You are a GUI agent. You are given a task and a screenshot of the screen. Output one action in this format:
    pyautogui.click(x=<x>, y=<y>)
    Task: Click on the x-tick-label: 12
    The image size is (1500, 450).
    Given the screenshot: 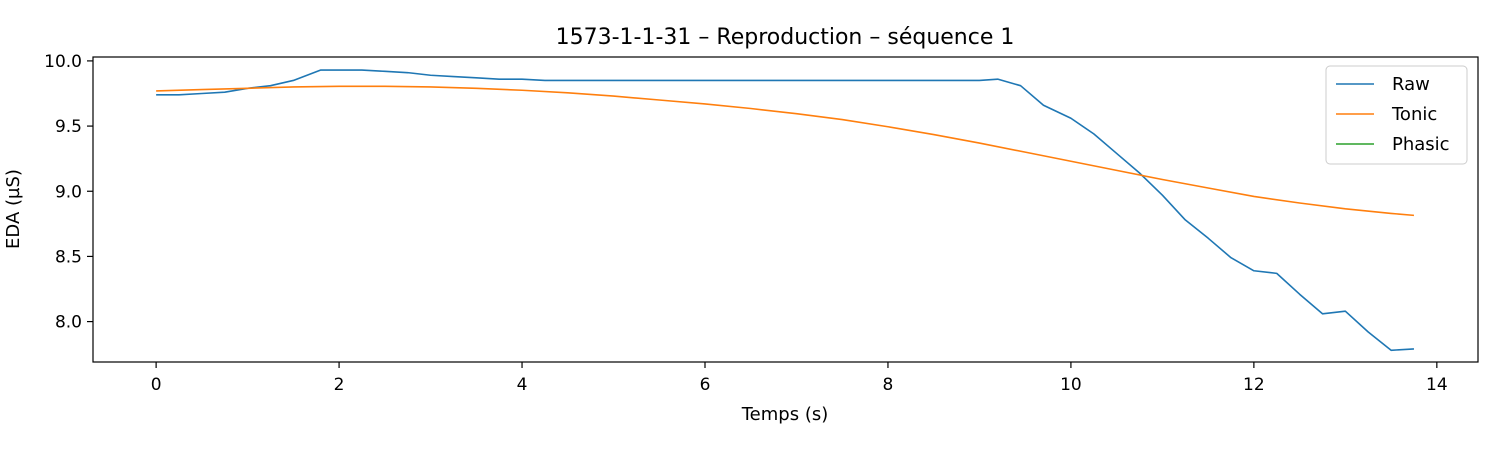 What is the action you would take?
    pyautogui.click(x=1254, y=385)
    